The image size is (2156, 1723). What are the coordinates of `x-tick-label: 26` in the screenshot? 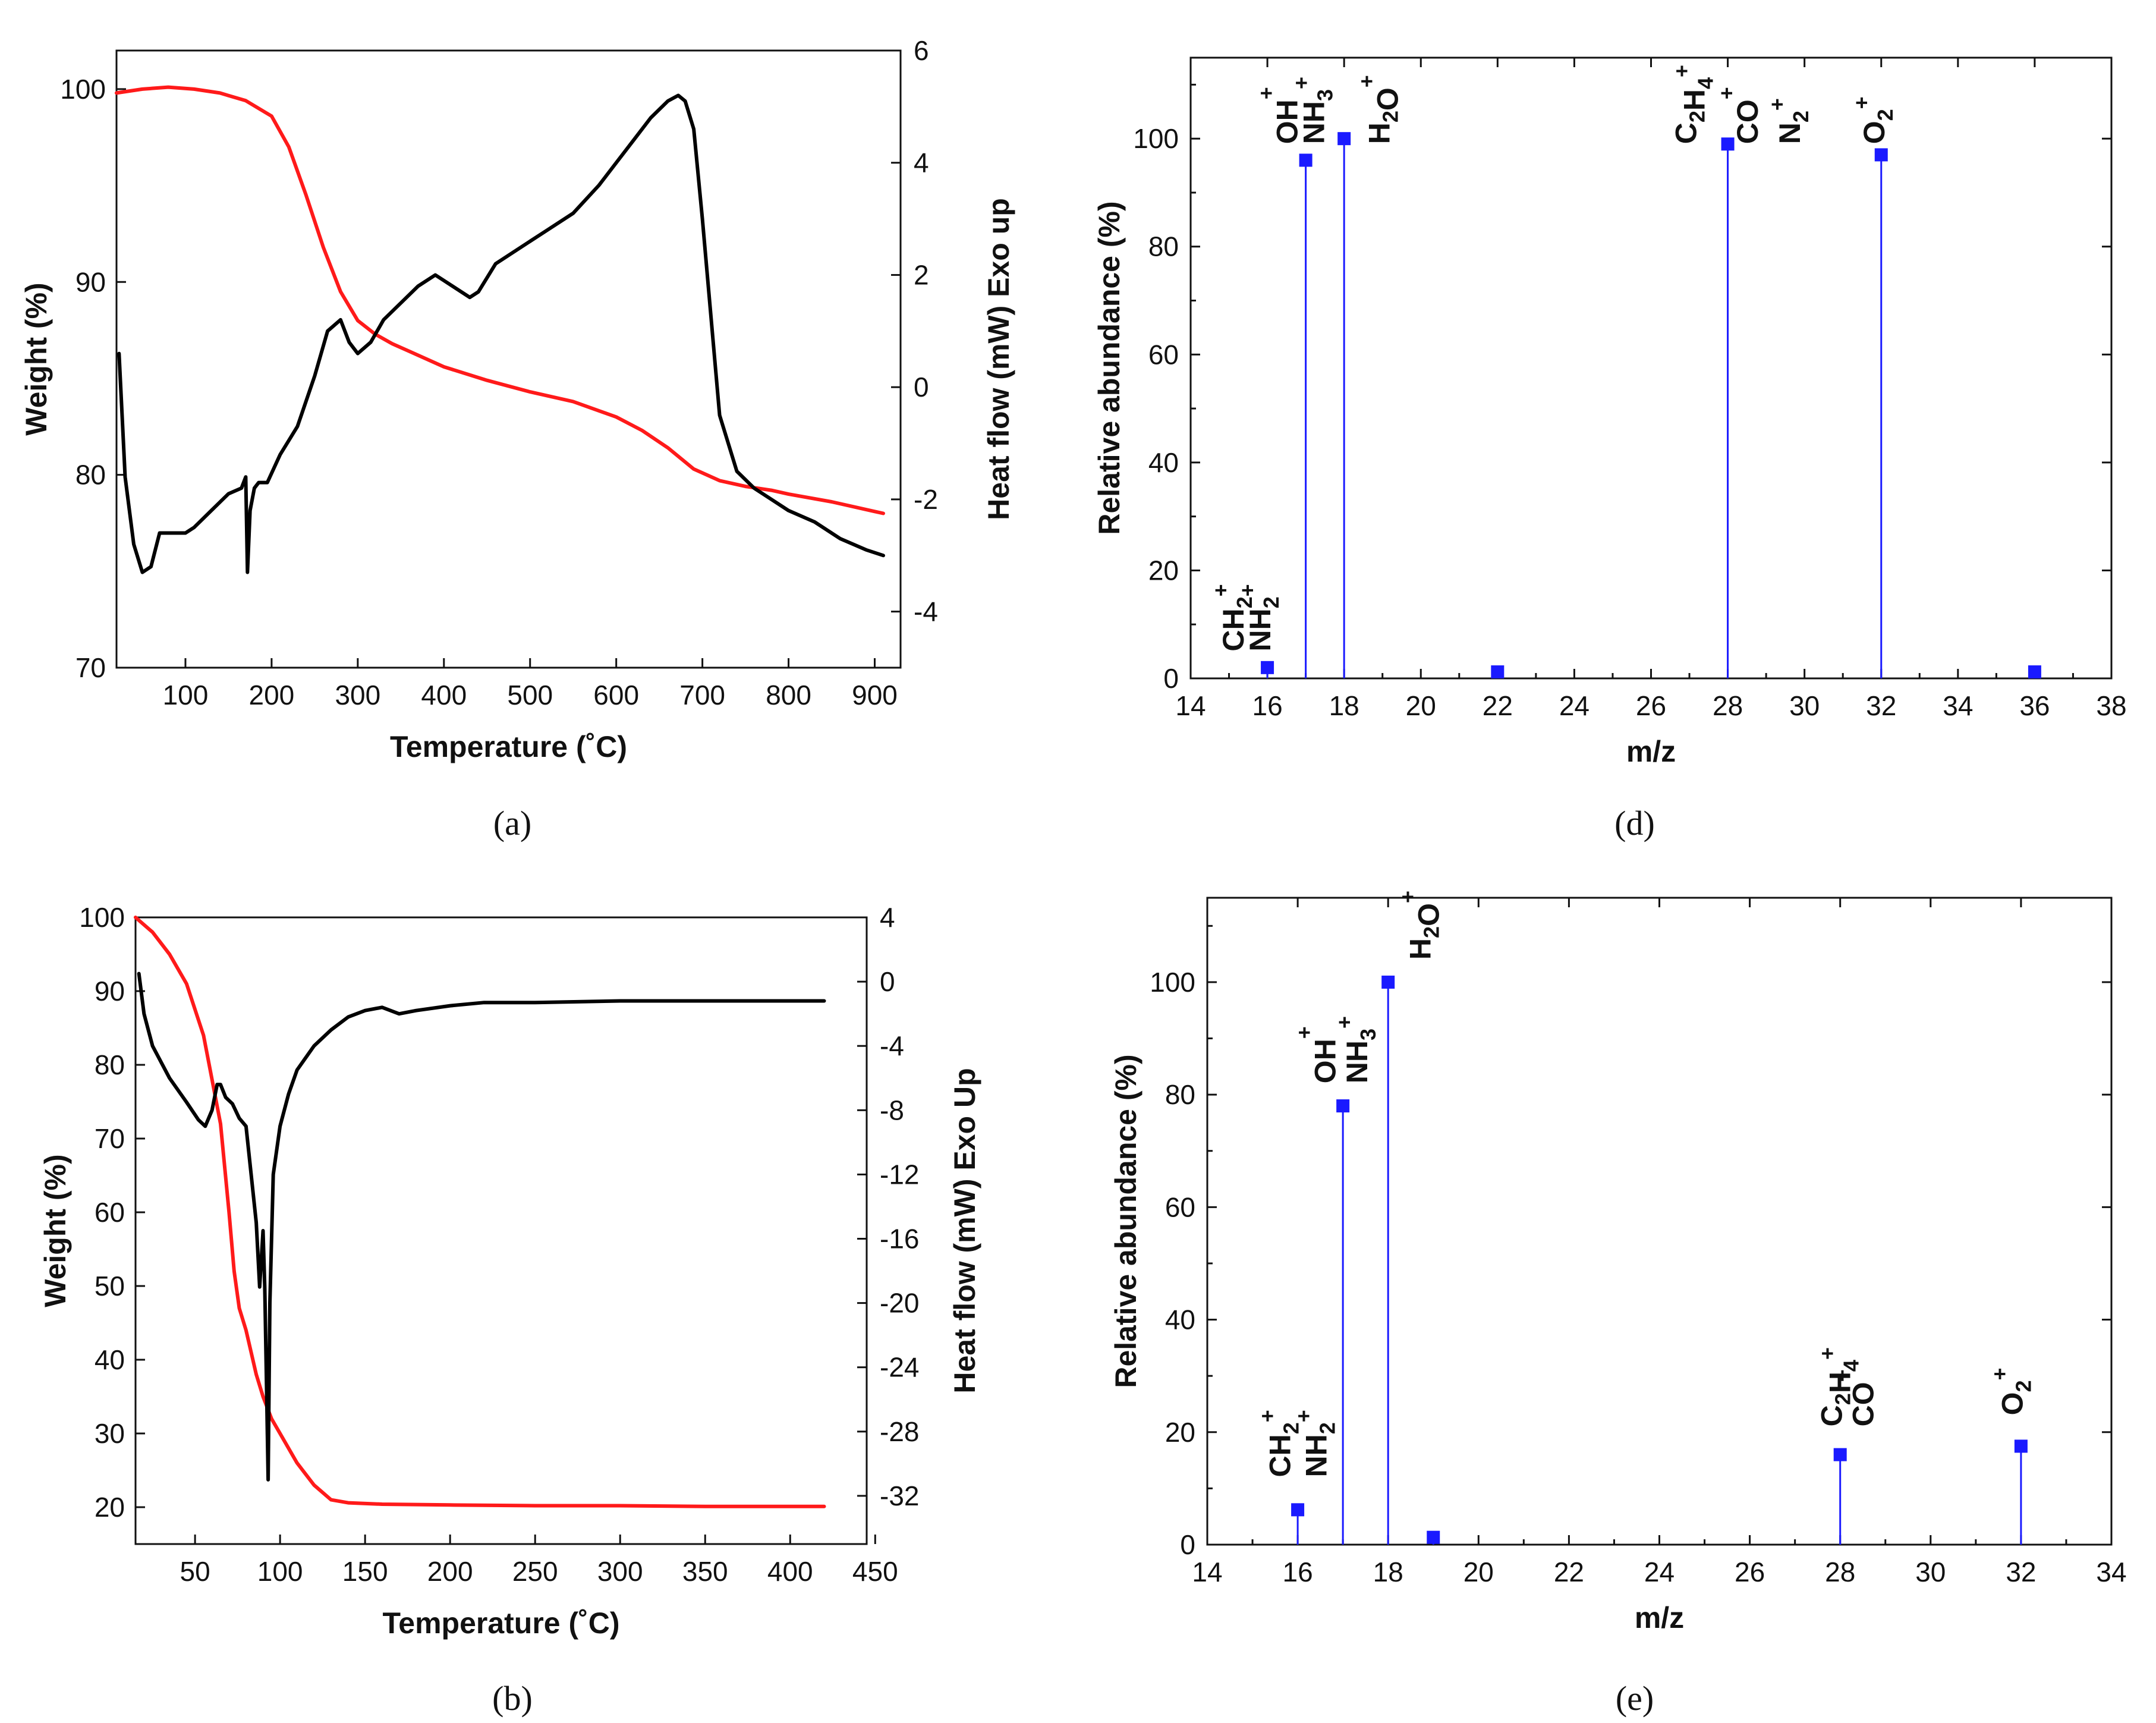 It's located at (1651, 706).